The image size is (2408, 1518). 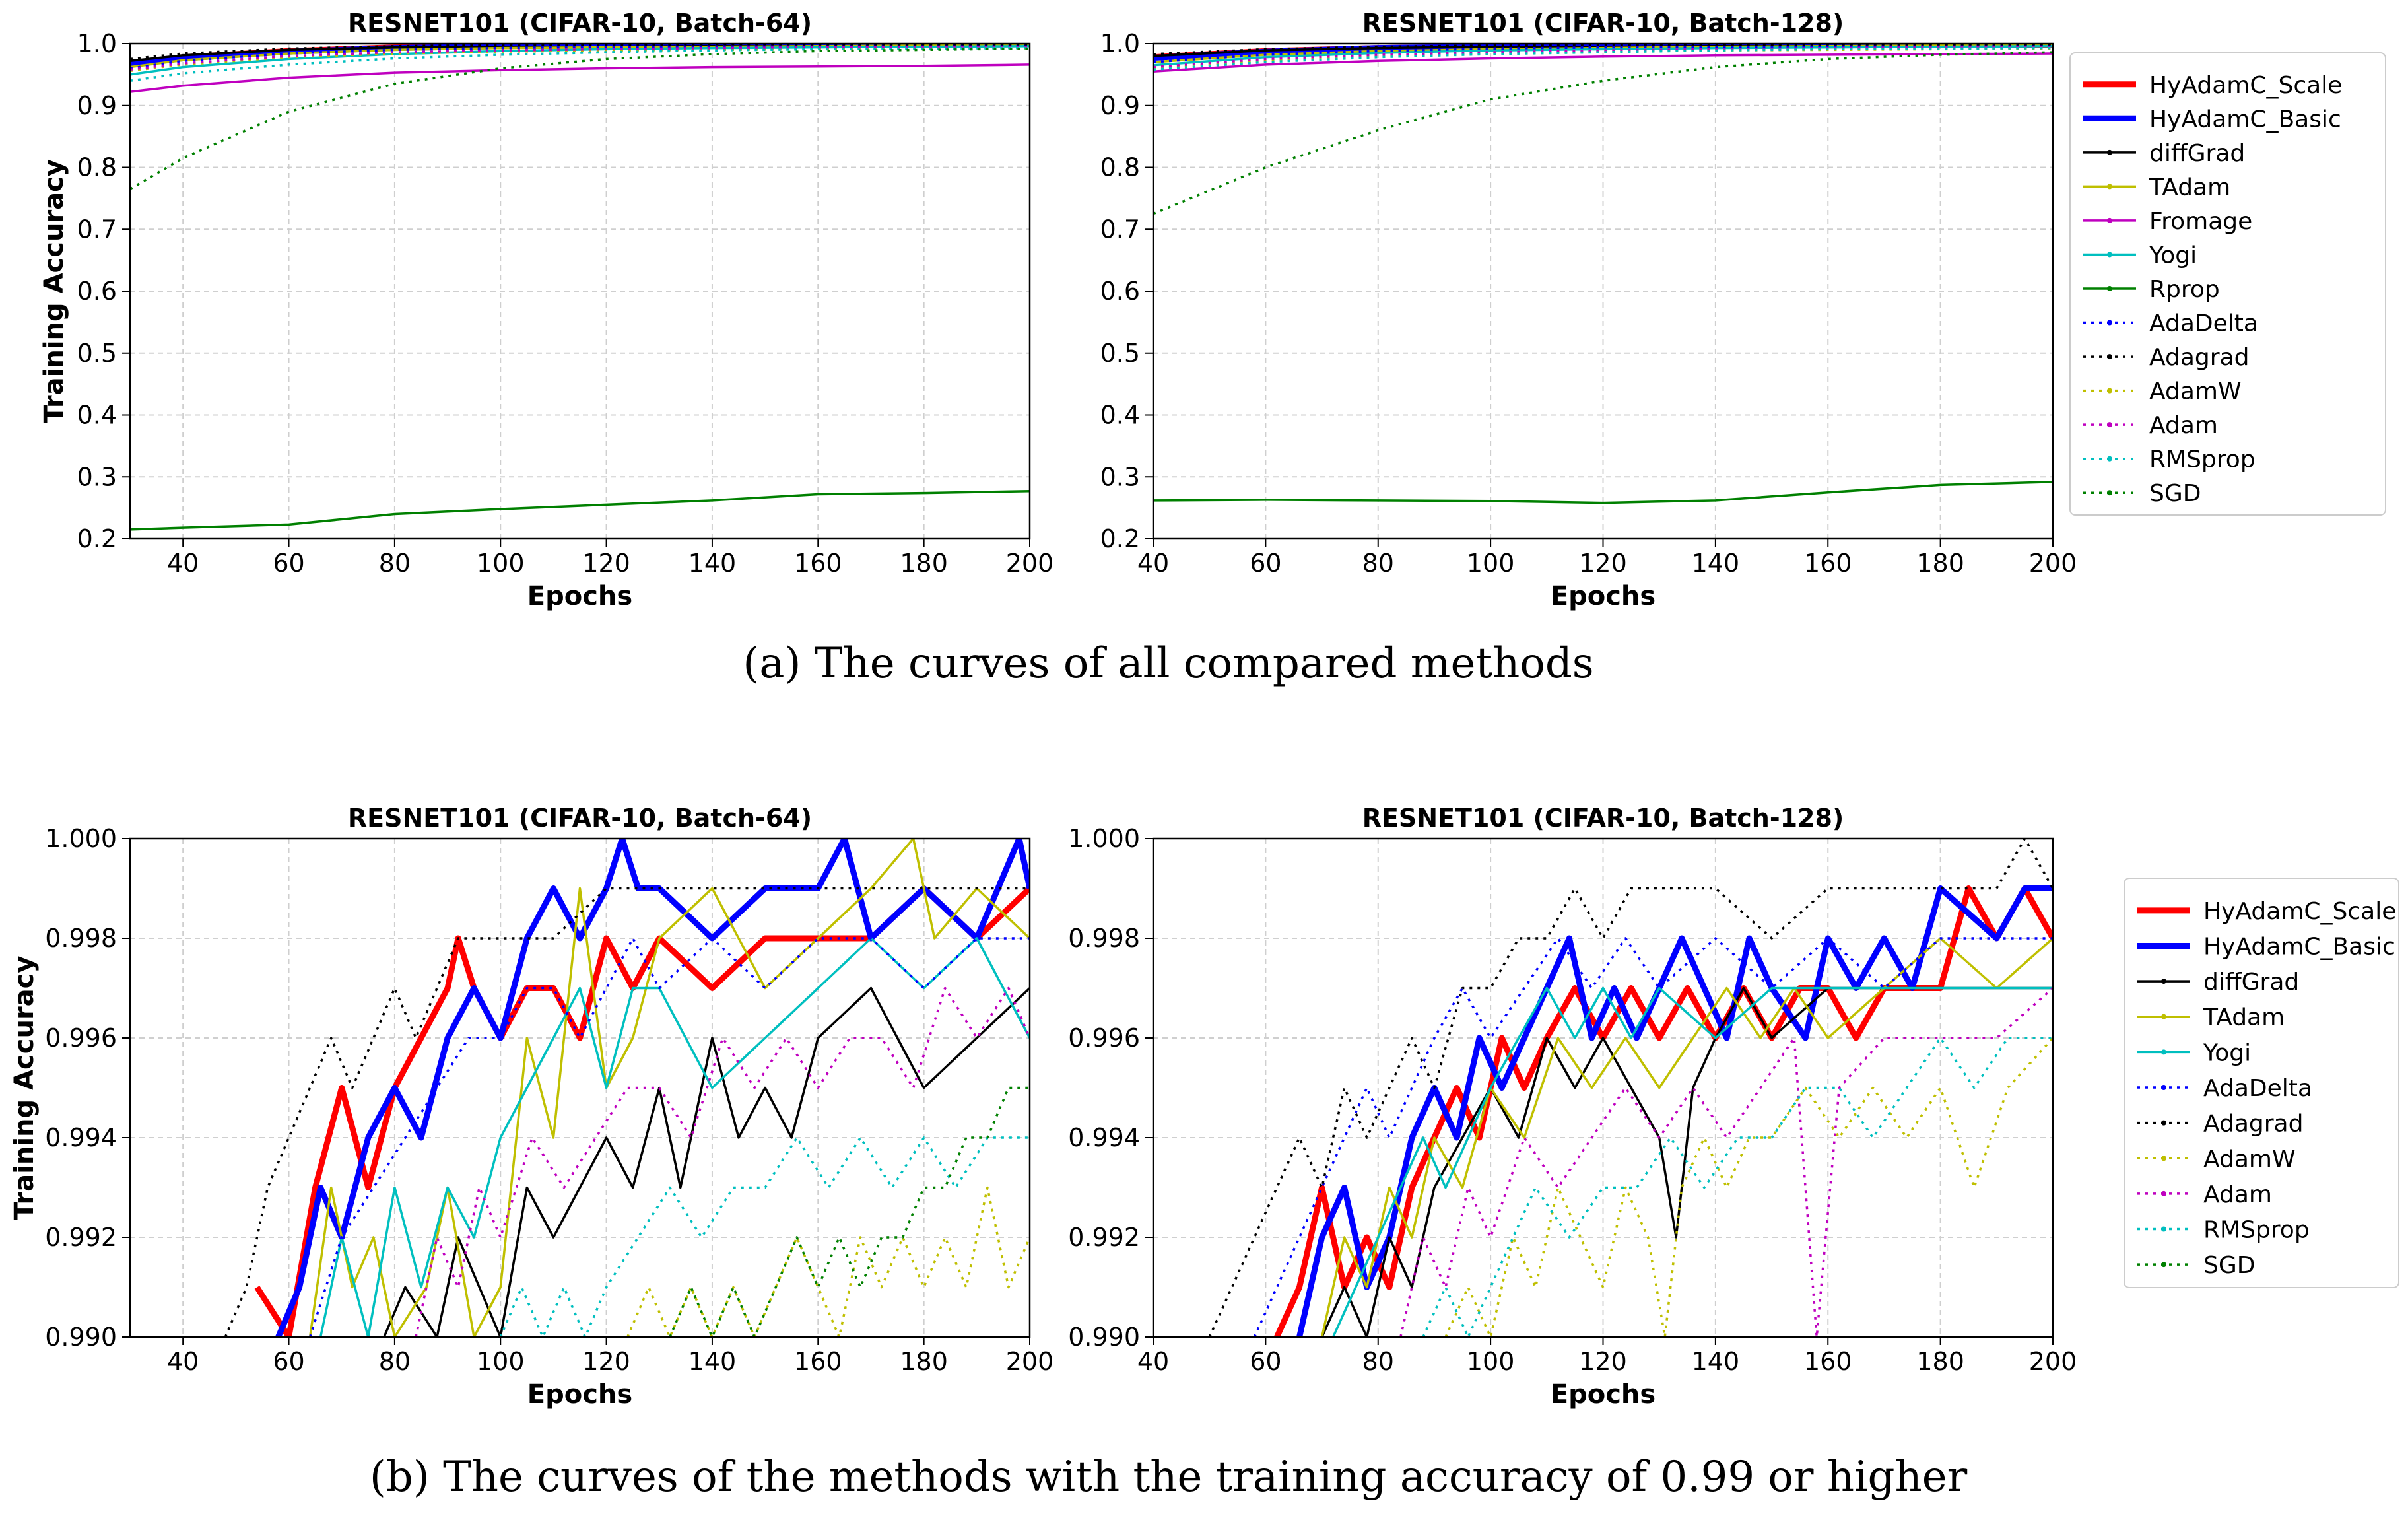 I want to click on series-AdaDelta, so click(x=1653, y=1137).